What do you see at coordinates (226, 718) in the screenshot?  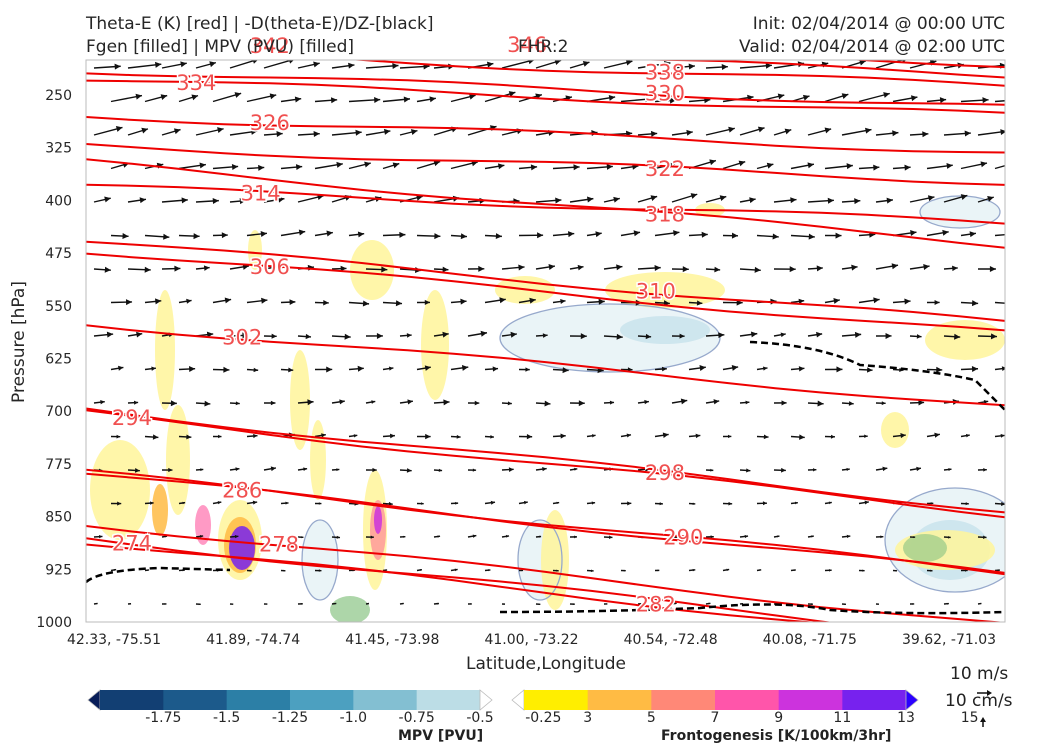 I see `colorbar-tick-label: -1.5` at bounding box center [226, 718].